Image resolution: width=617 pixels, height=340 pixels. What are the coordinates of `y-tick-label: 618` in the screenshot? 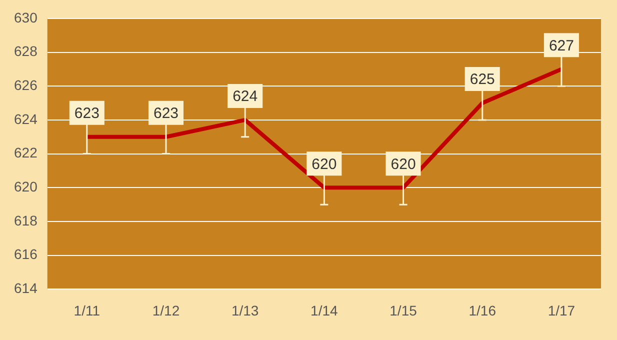 It's located at (26, 220).